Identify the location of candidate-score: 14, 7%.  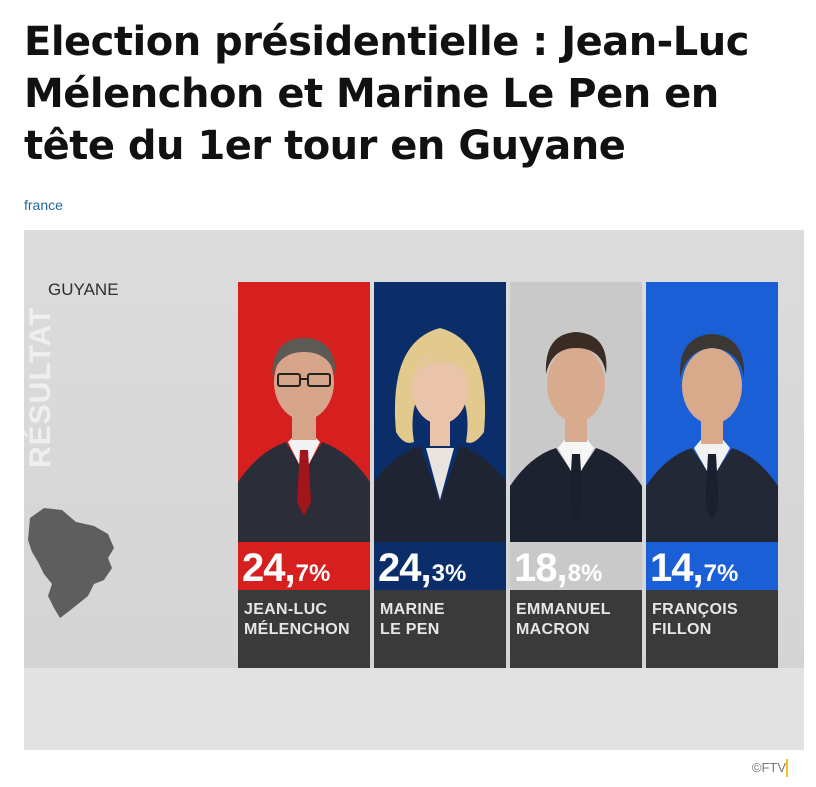
(712, 566).